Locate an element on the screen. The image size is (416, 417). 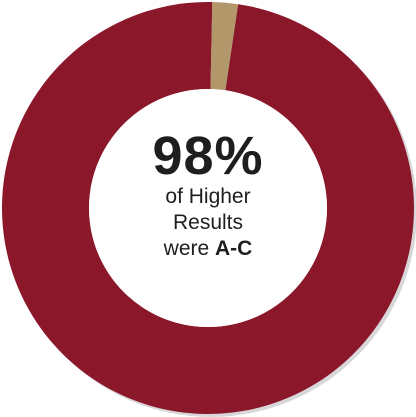
caption-line-1: of Higher is located at coordinates (208, 196).